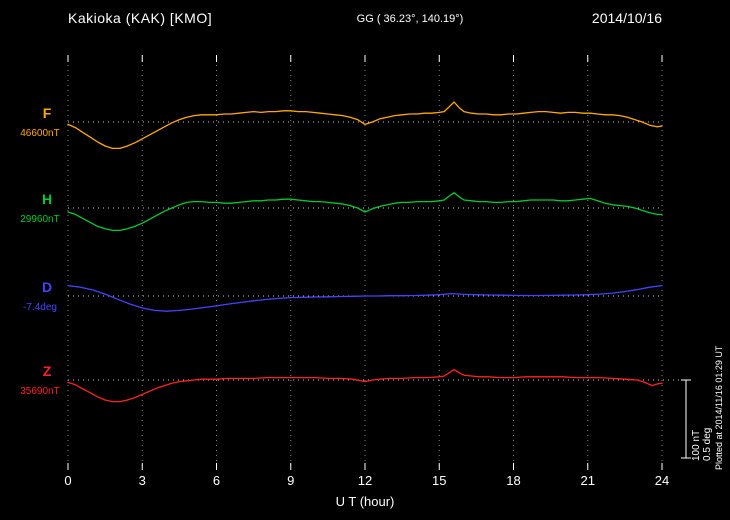  Describe the element at coordinates (719, 407) in the screenshot. I see `plotted-at-note: Plotted at 2014/11/16 01:29 UT` at that location.